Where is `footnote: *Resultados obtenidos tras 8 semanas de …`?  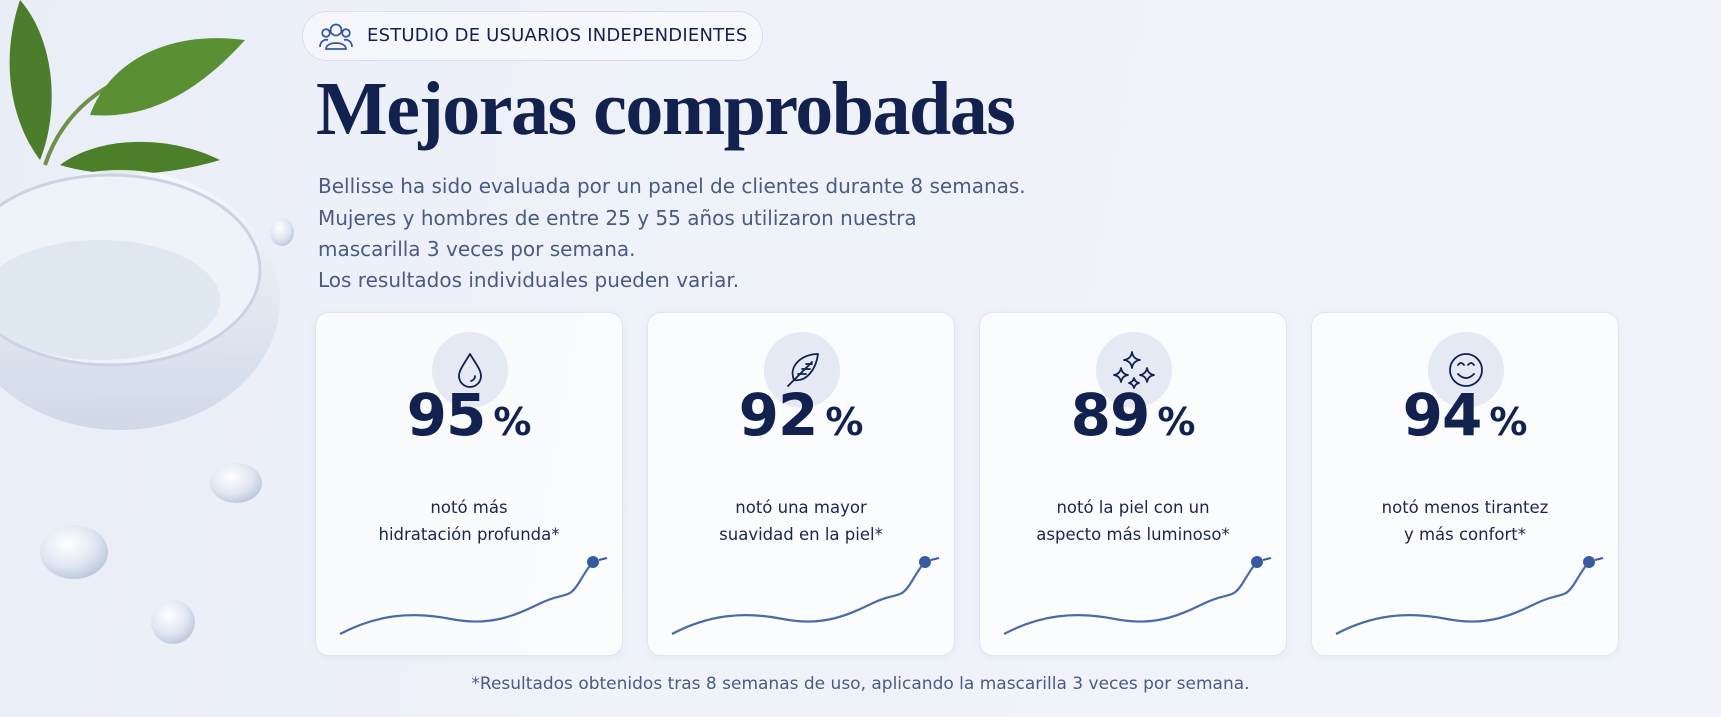 footnote: *Resultados obtenidos tras 8 semanas de … is located at coordinates (860, 684).